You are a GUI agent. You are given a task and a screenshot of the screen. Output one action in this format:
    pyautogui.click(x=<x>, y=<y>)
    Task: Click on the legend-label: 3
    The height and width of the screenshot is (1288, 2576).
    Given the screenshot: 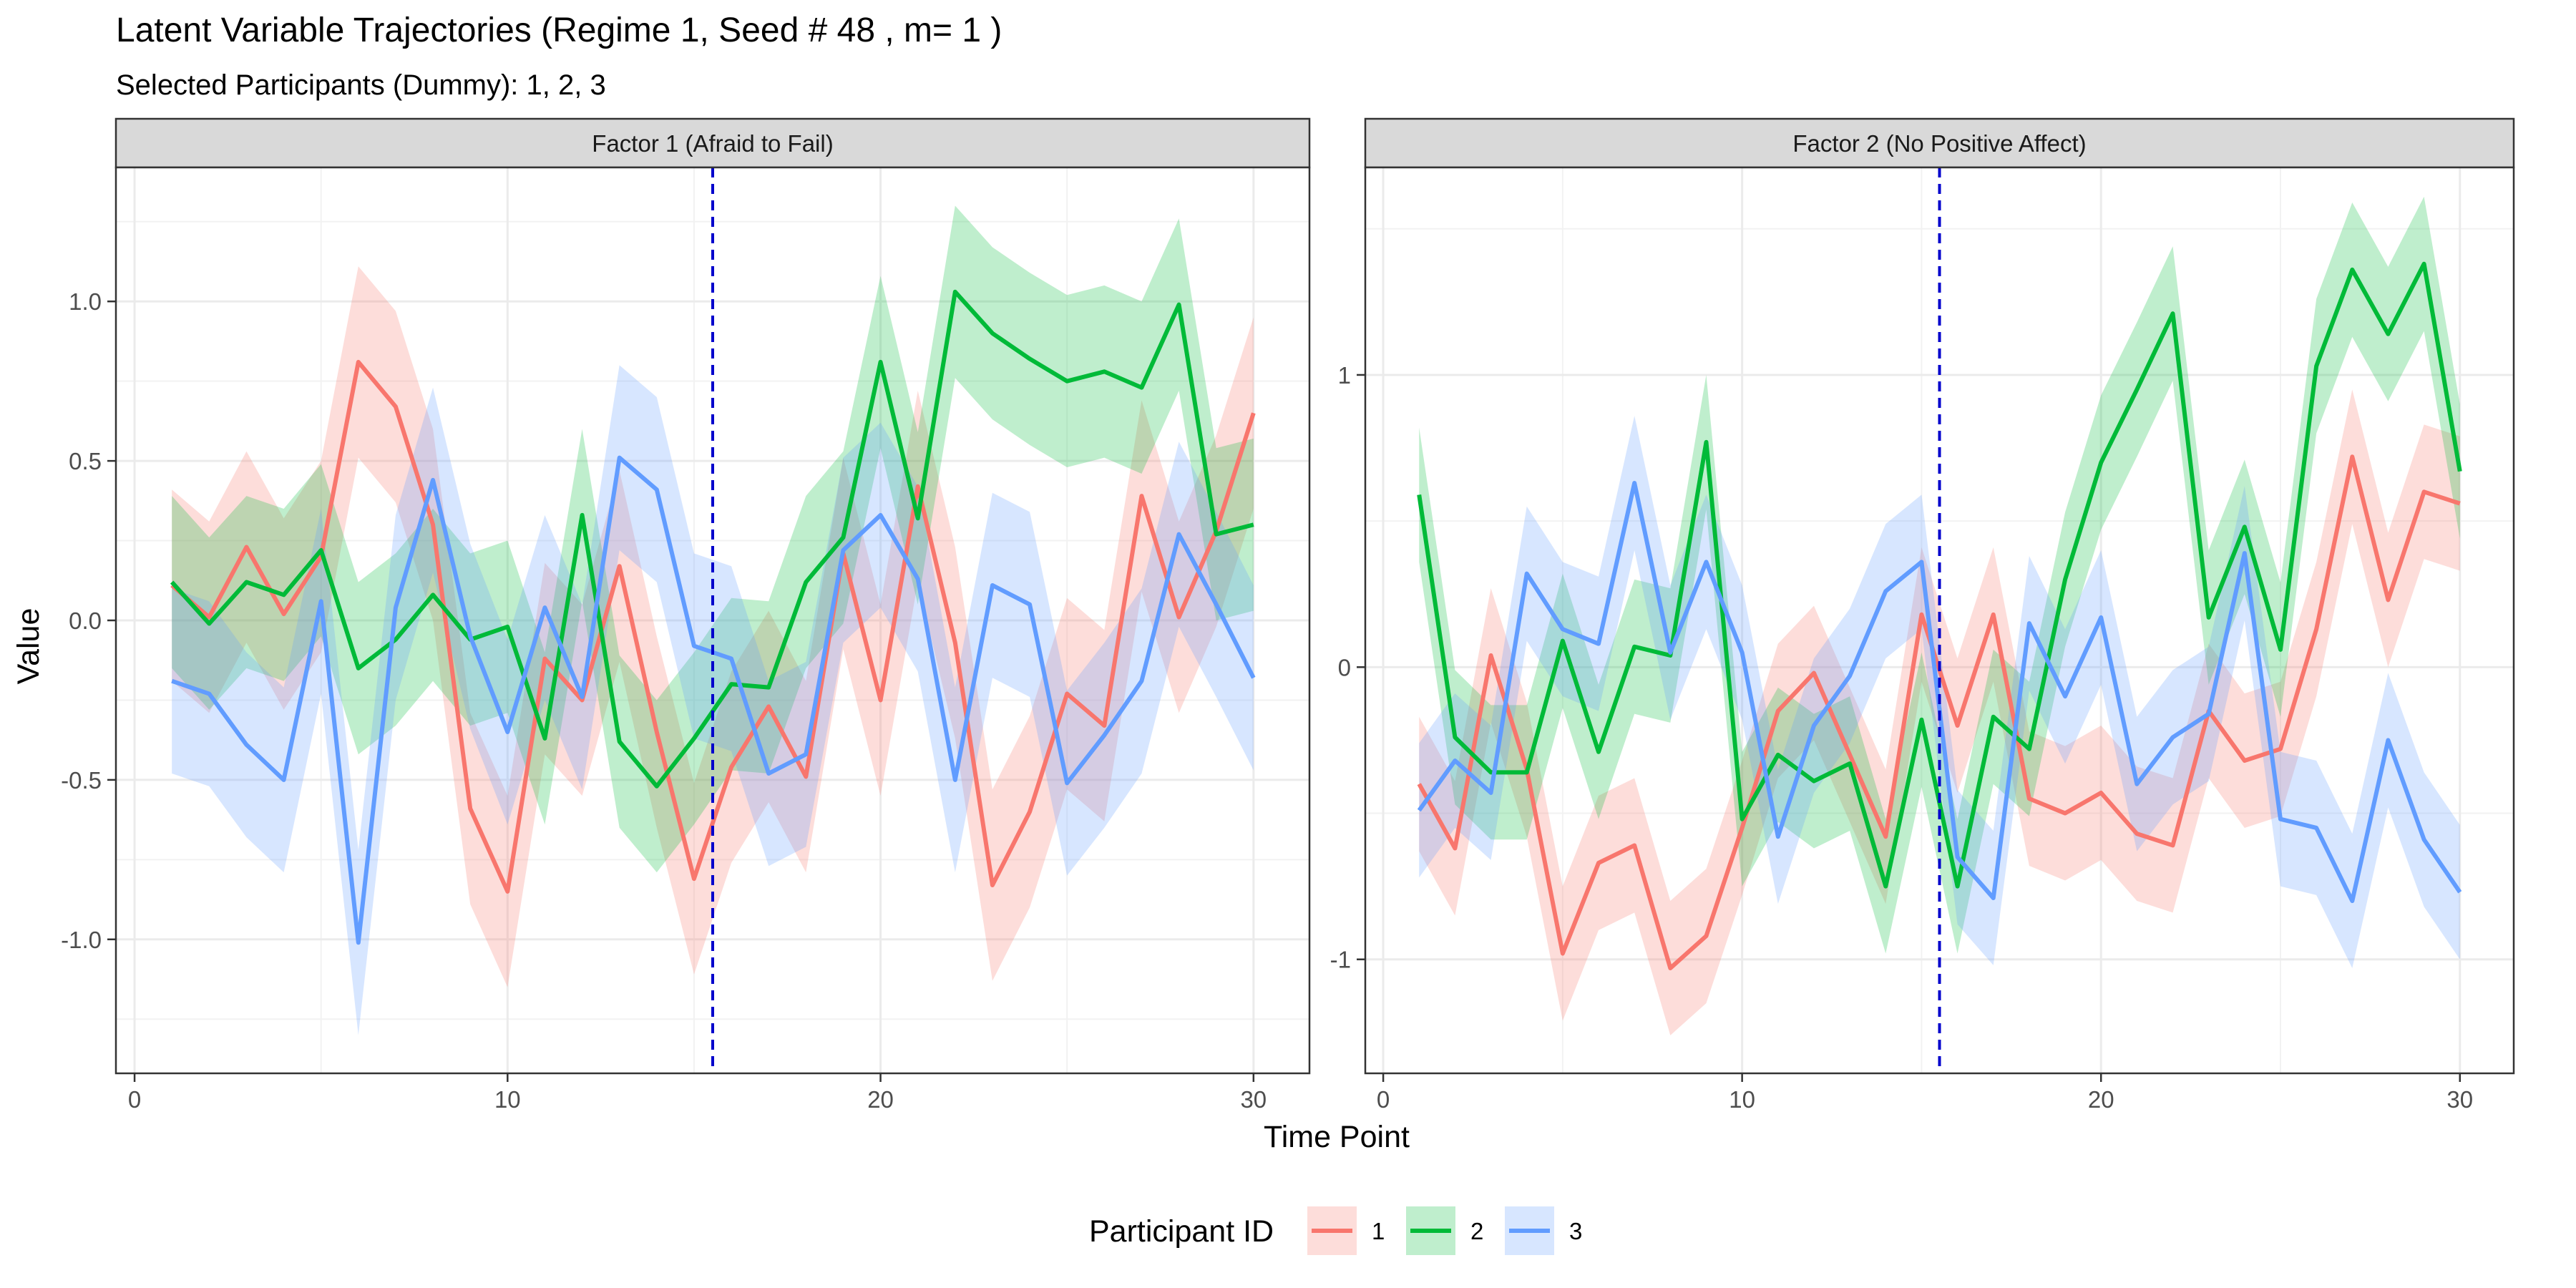 What is the action you would take?
    pyautogui.click(x=1575, y=1231)
    